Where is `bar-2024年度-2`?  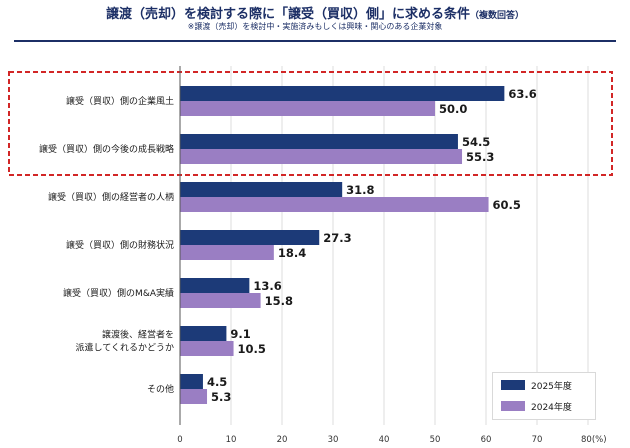
bar-2024年度-2 is located at coordinates (334, 204).